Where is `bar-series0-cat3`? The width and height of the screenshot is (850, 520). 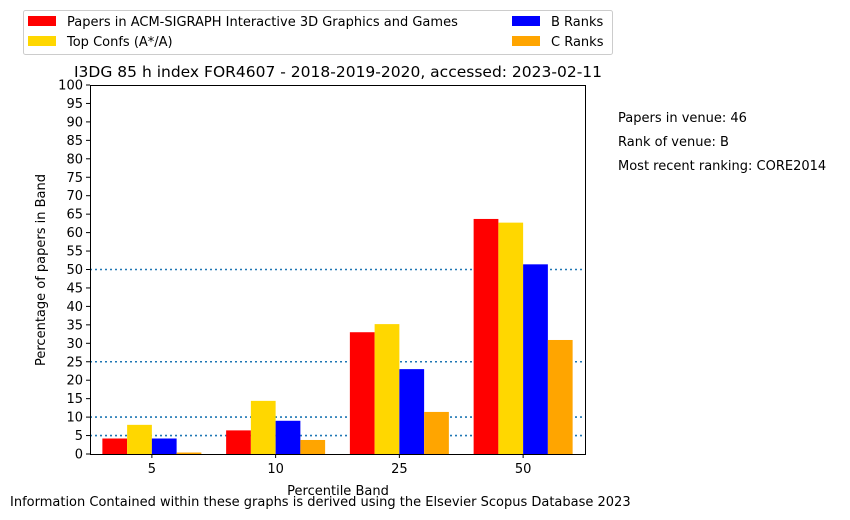
bar-series0-cat3 is located at coordinates (486, 336).